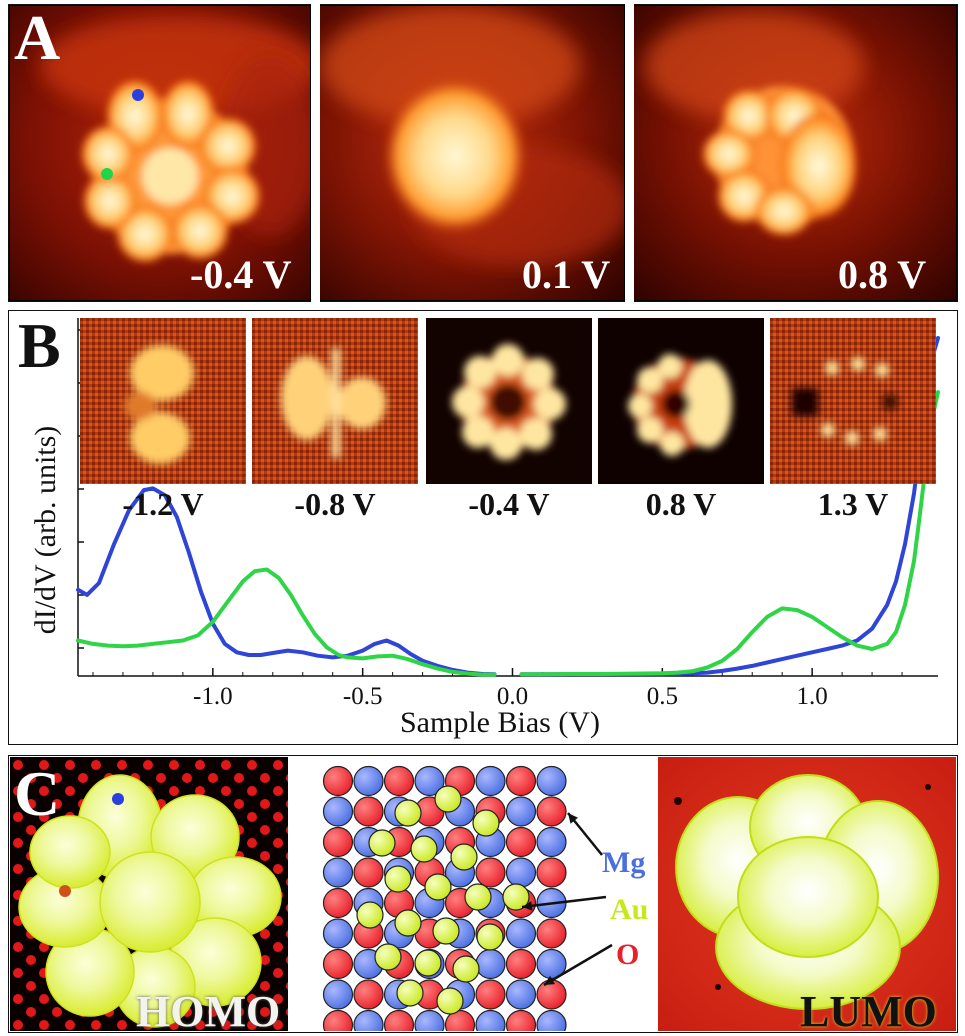  Describe the element at coordinates (65, 891) in the screenshot. I see `homo-orange-point` at that location.